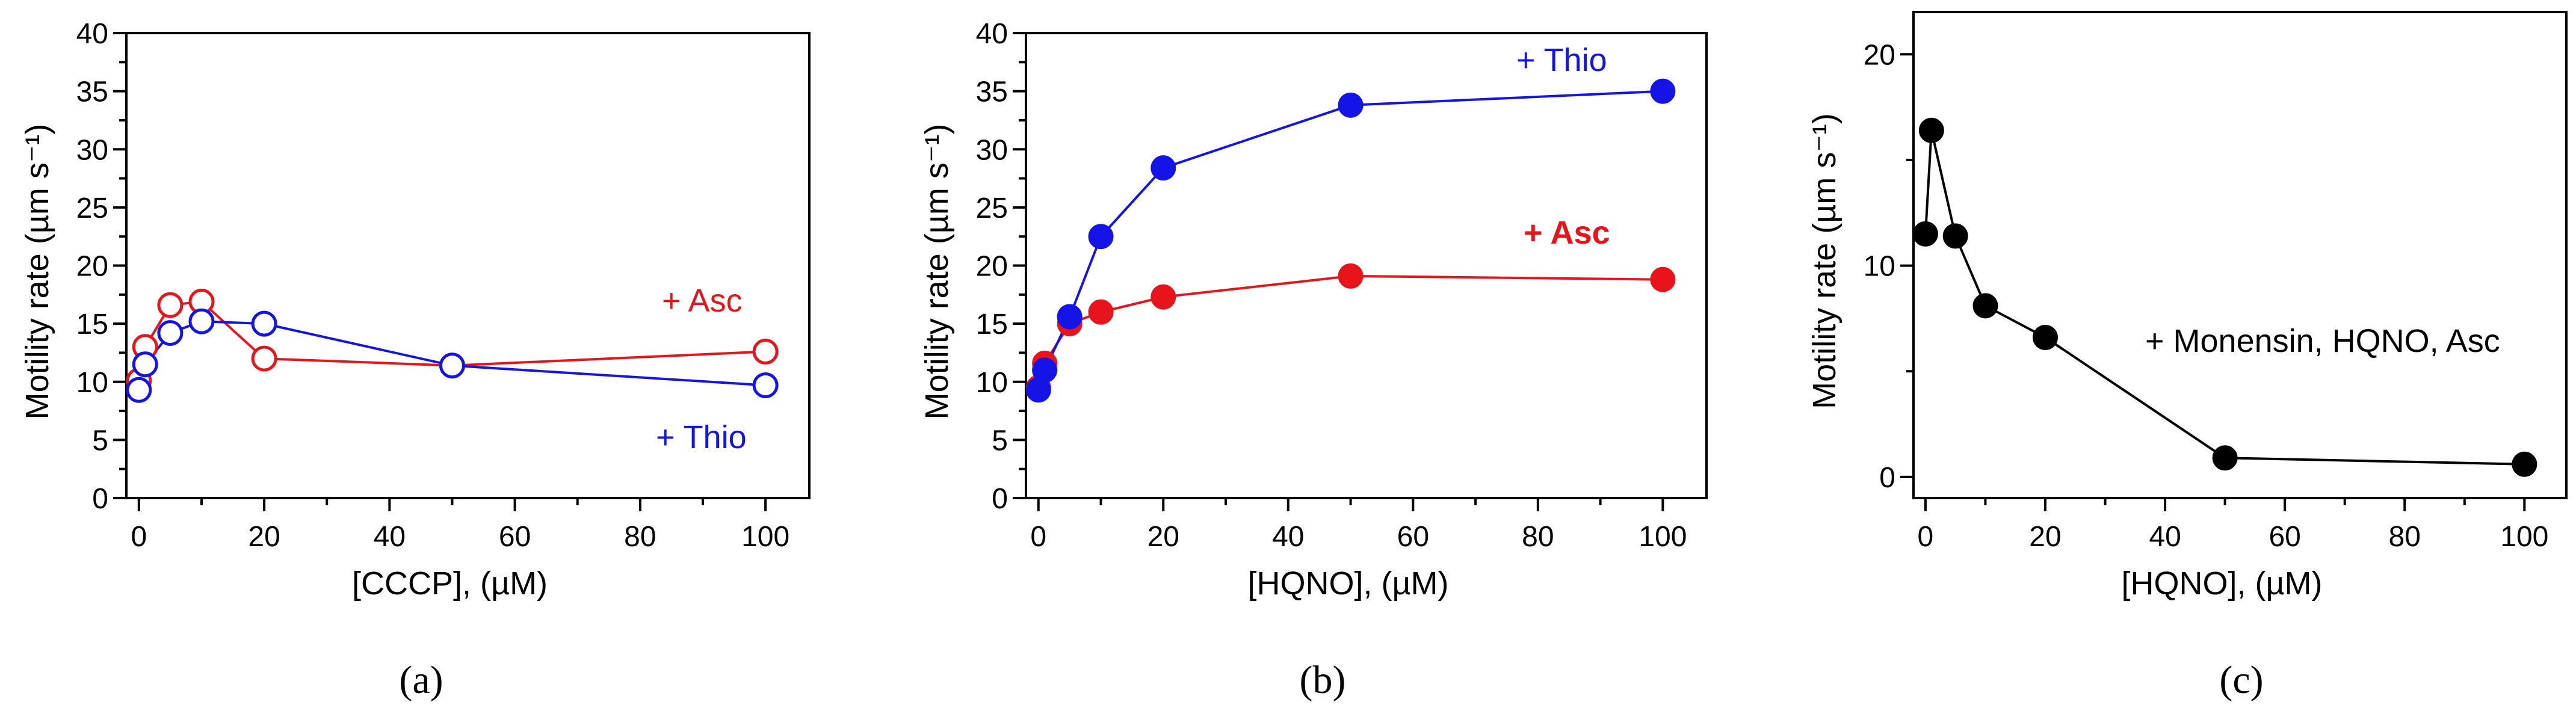 The height and width of the screenshot is (714, 2576). I want to click on series-annotation: + Monensin, HQNO, Asc, so click(2322, 341).